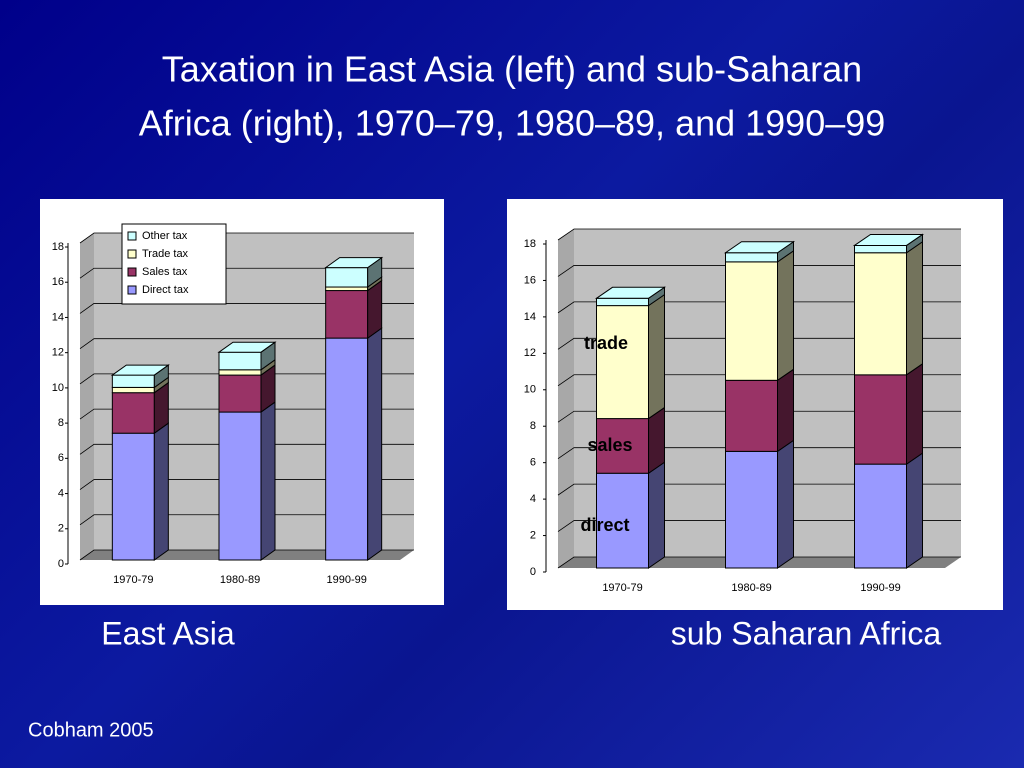 The height and width of the screenshot is (768, 1024). I want to click on legend-label: Other tax, so click(165, 236).